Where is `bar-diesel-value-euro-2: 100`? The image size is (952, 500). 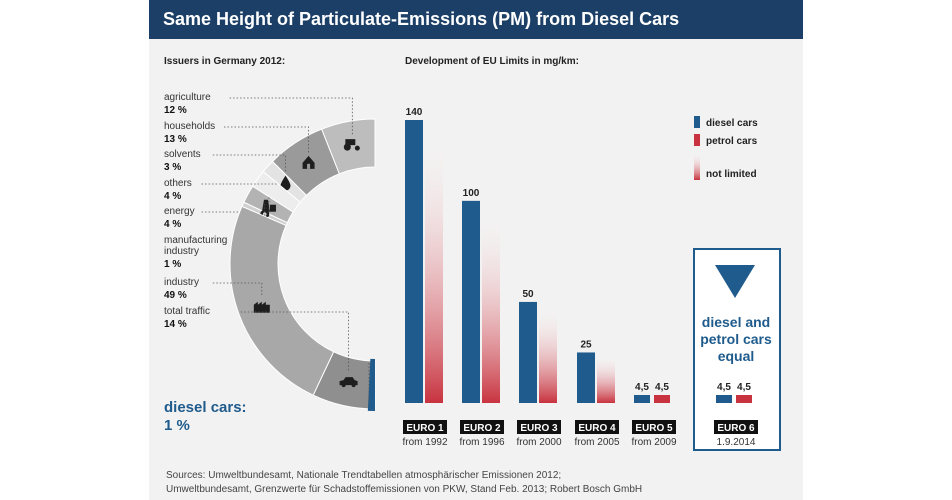
bar-diesel-value-euro-2: 100 is located at coordinates (471, 193).